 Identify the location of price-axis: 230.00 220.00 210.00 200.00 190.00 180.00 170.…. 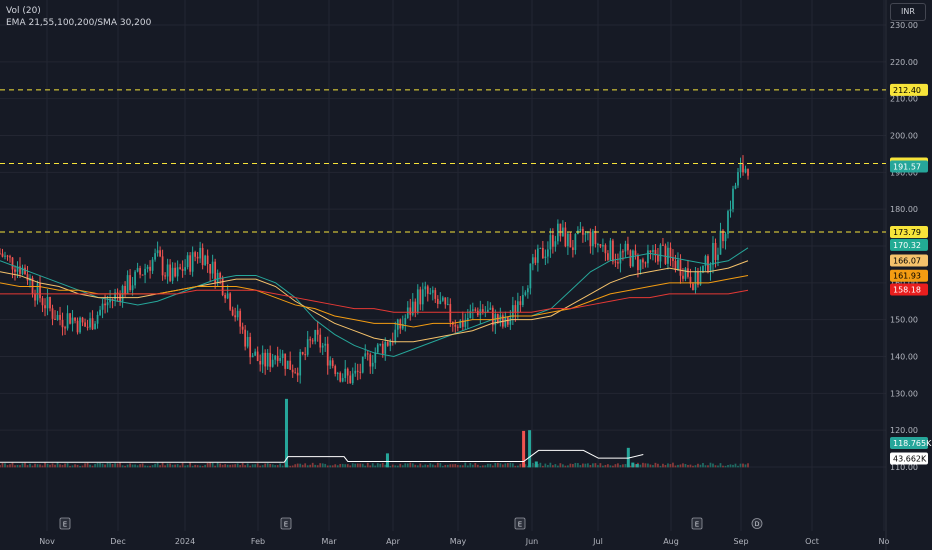
(904, 246).